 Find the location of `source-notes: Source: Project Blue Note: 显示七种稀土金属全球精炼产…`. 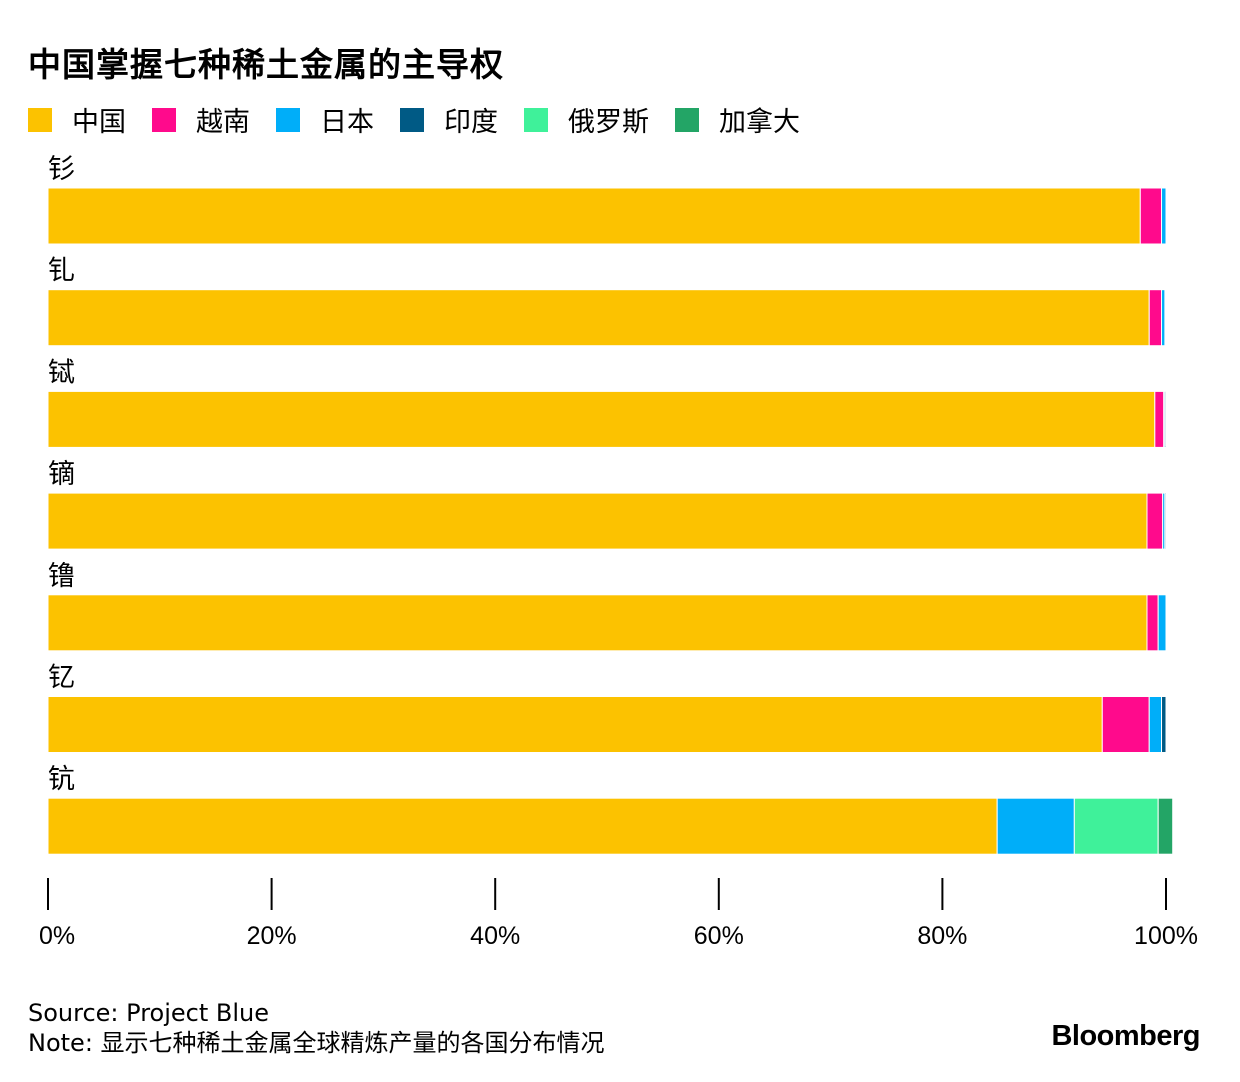

source-notes: Source: Project Blue Note: 显示七种稀土金属全球精炼产… is located at coordinates (316, 1028).